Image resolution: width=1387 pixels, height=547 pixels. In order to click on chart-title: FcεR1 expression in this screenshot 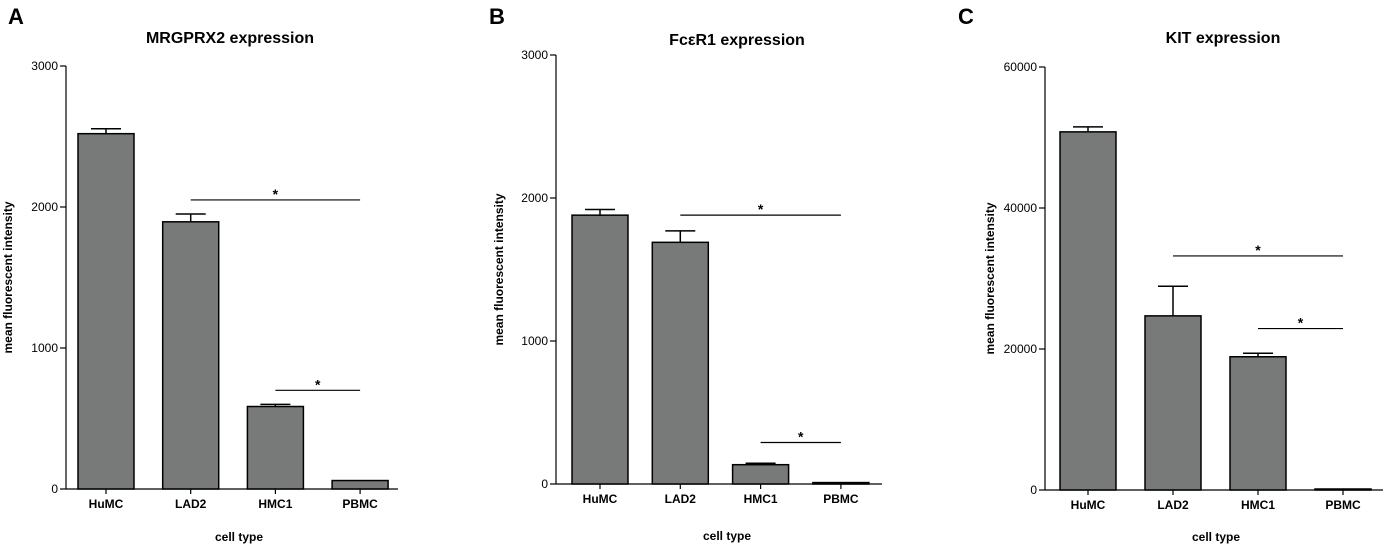, I will do `click(737, 40)`.